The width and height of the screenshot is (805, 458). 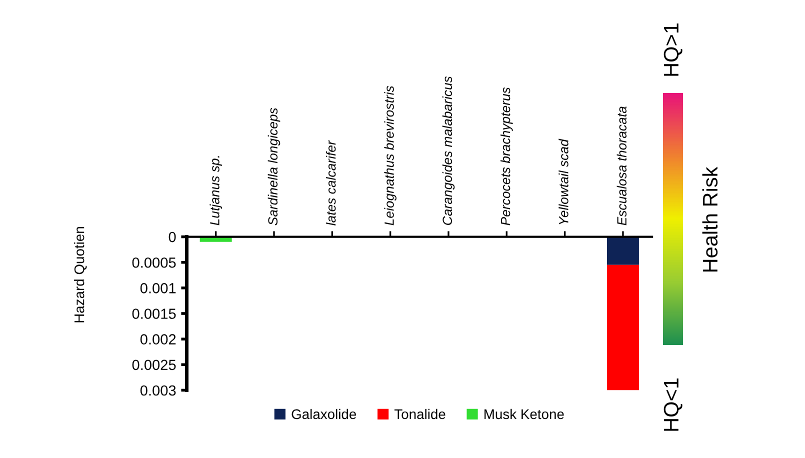 I want to click on text: Health Risk, so click(x=710, y=219).